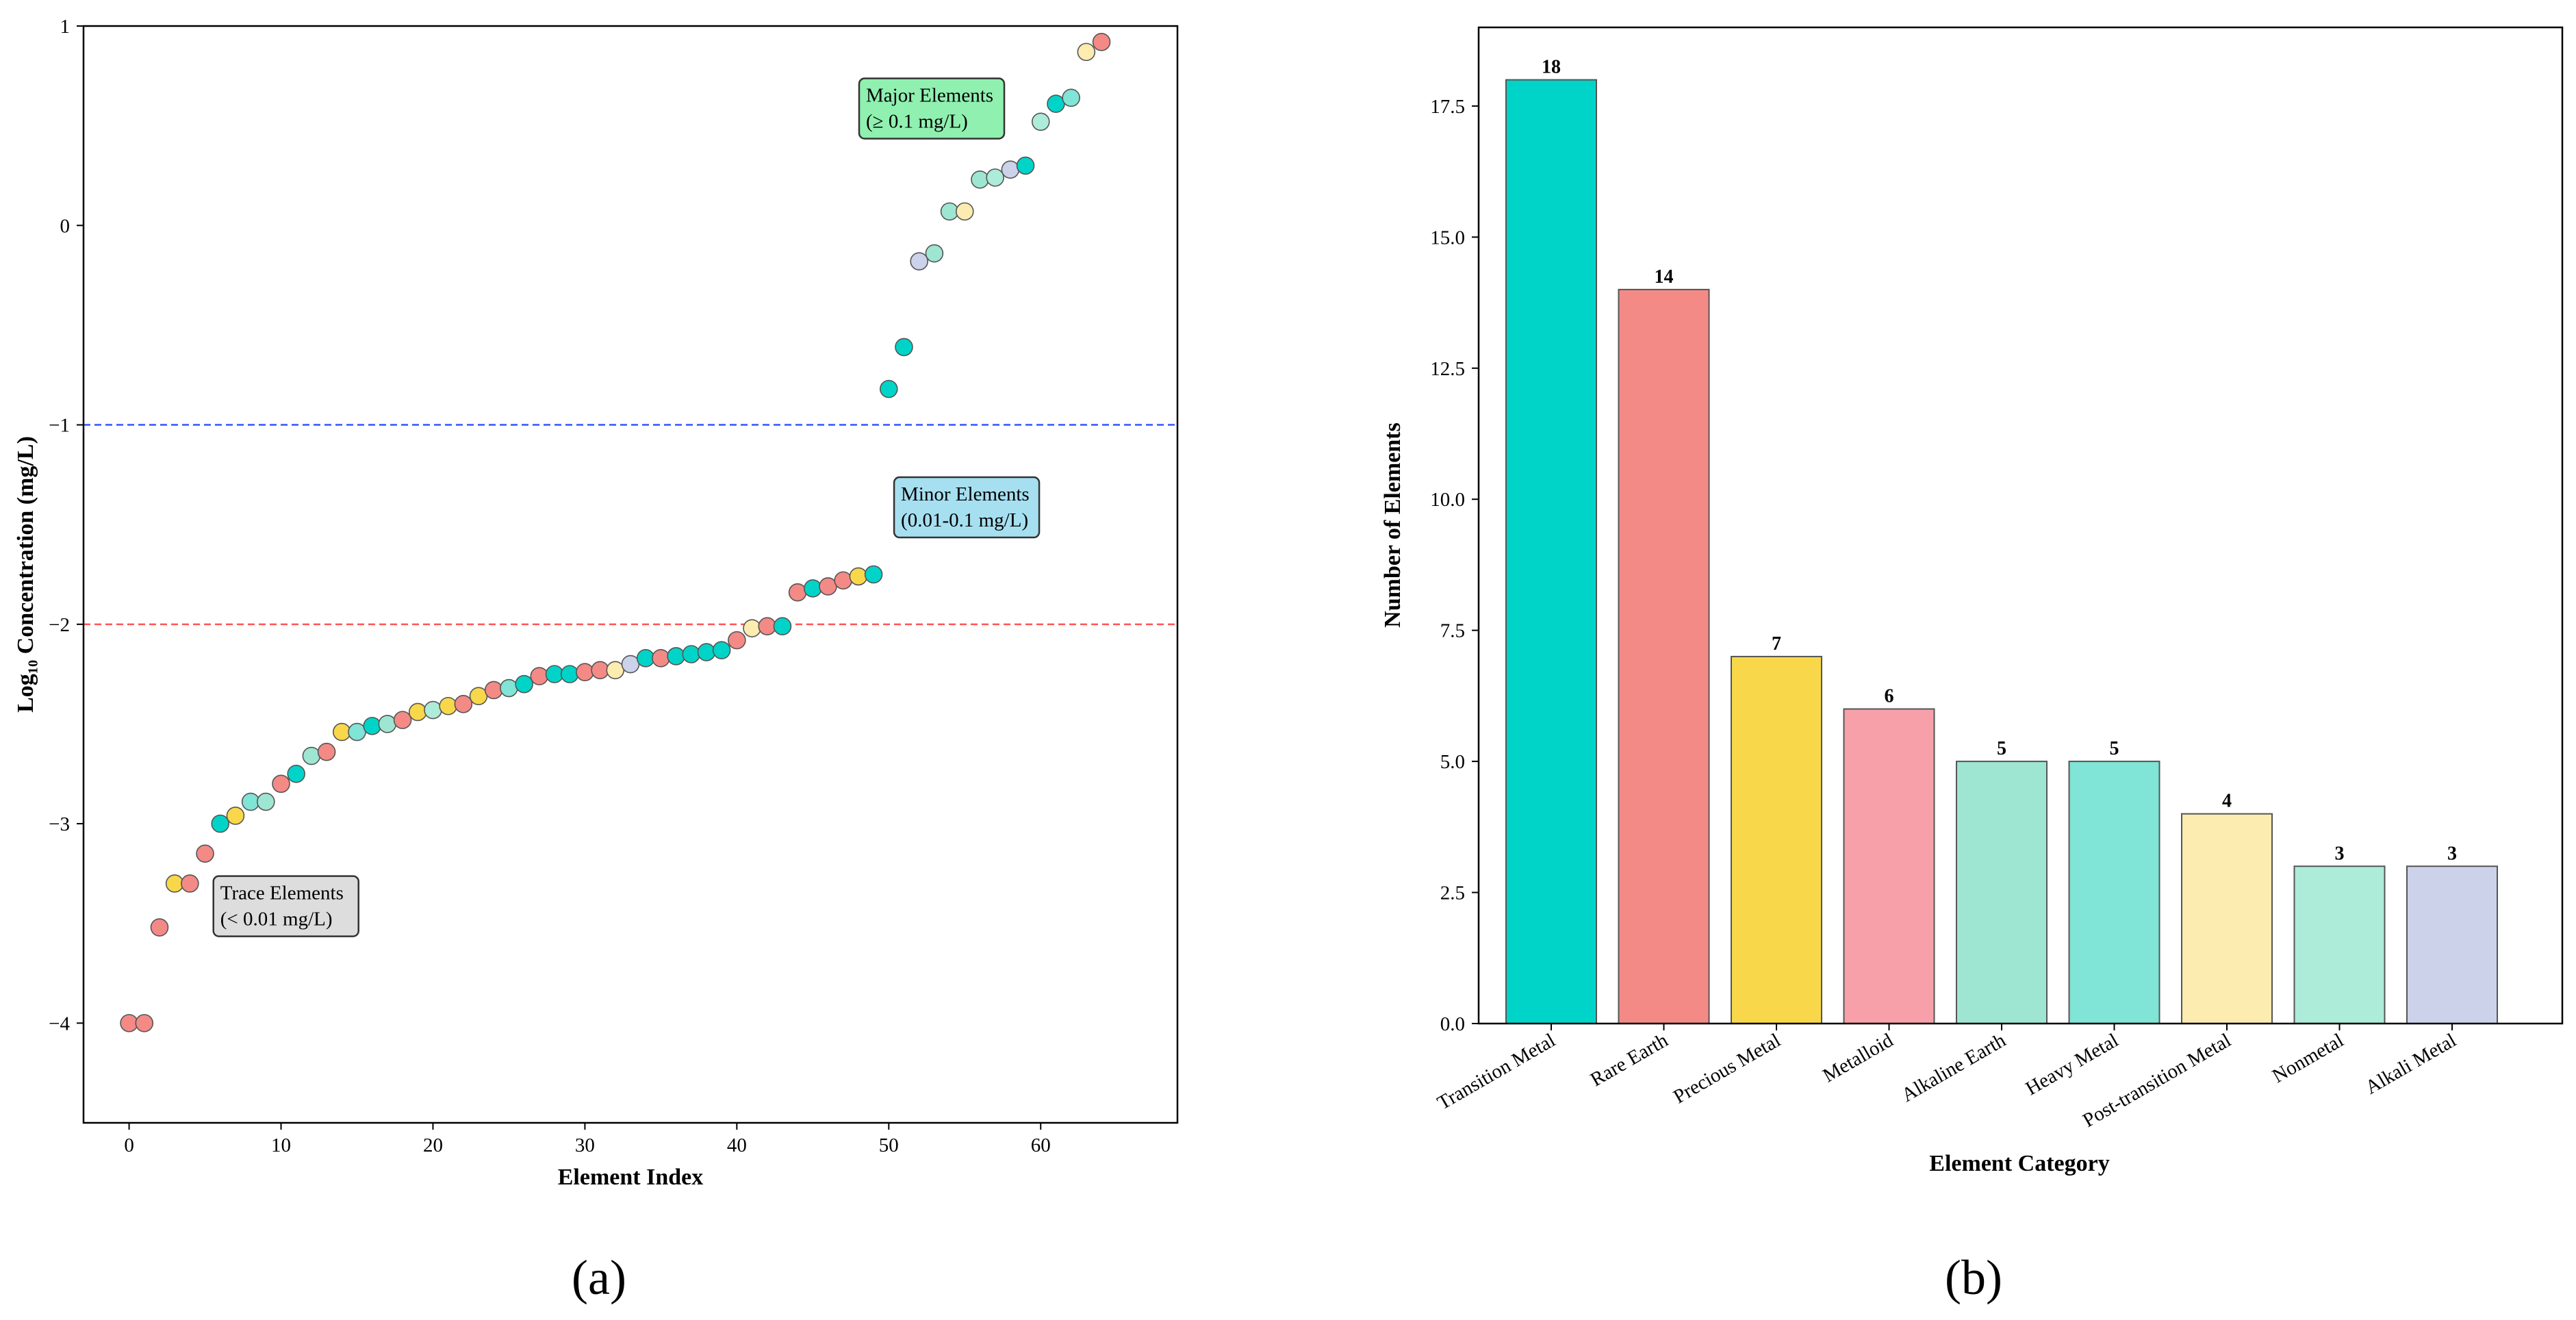 The width and height of the screenshot is (2576, 1320). What do you see at coordinates (276, 919) in the screenshot?
I see `annotation-text: (< 0.01 mg/L)` at bounding box center [276, 919].